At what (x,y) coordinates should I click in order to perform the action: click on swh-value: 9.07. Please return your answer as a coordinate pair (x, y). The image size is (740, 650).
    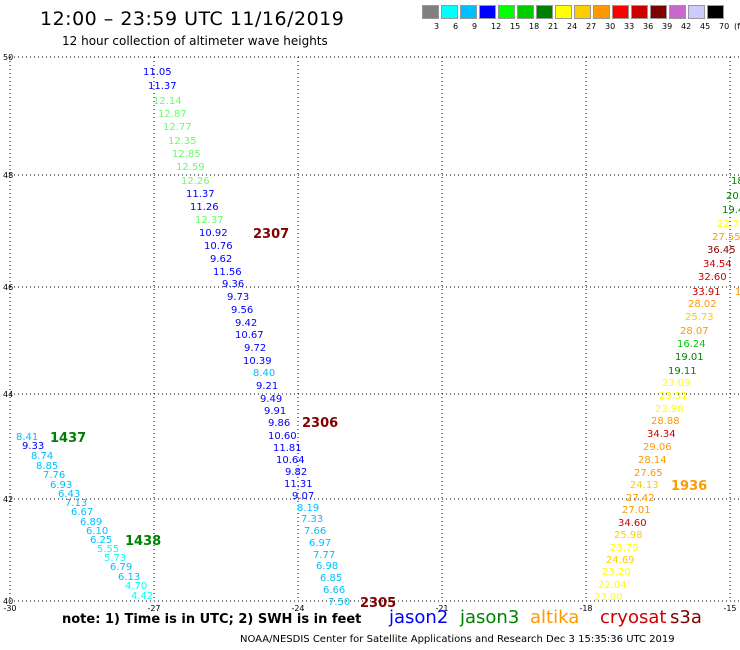
    Looking at the image, I should click on (303, 496).